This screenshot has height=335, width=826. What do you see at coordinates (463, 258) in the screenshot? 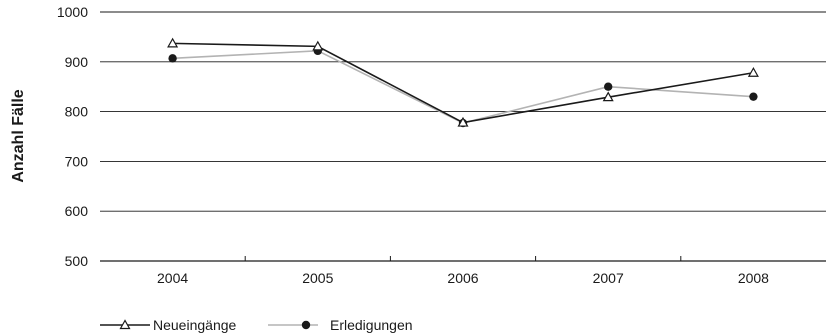
I see `x-axis` at bounding box center [463, 258].